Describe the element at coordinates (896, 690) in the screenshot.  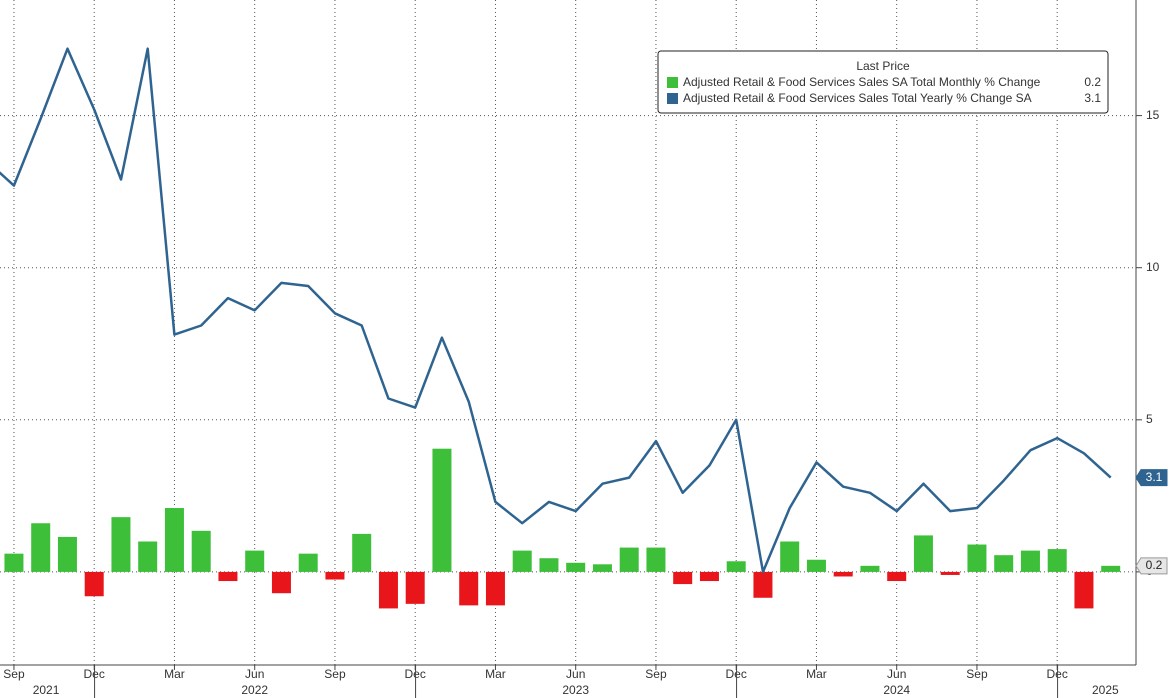
I see `year-label: 2024` at that location.